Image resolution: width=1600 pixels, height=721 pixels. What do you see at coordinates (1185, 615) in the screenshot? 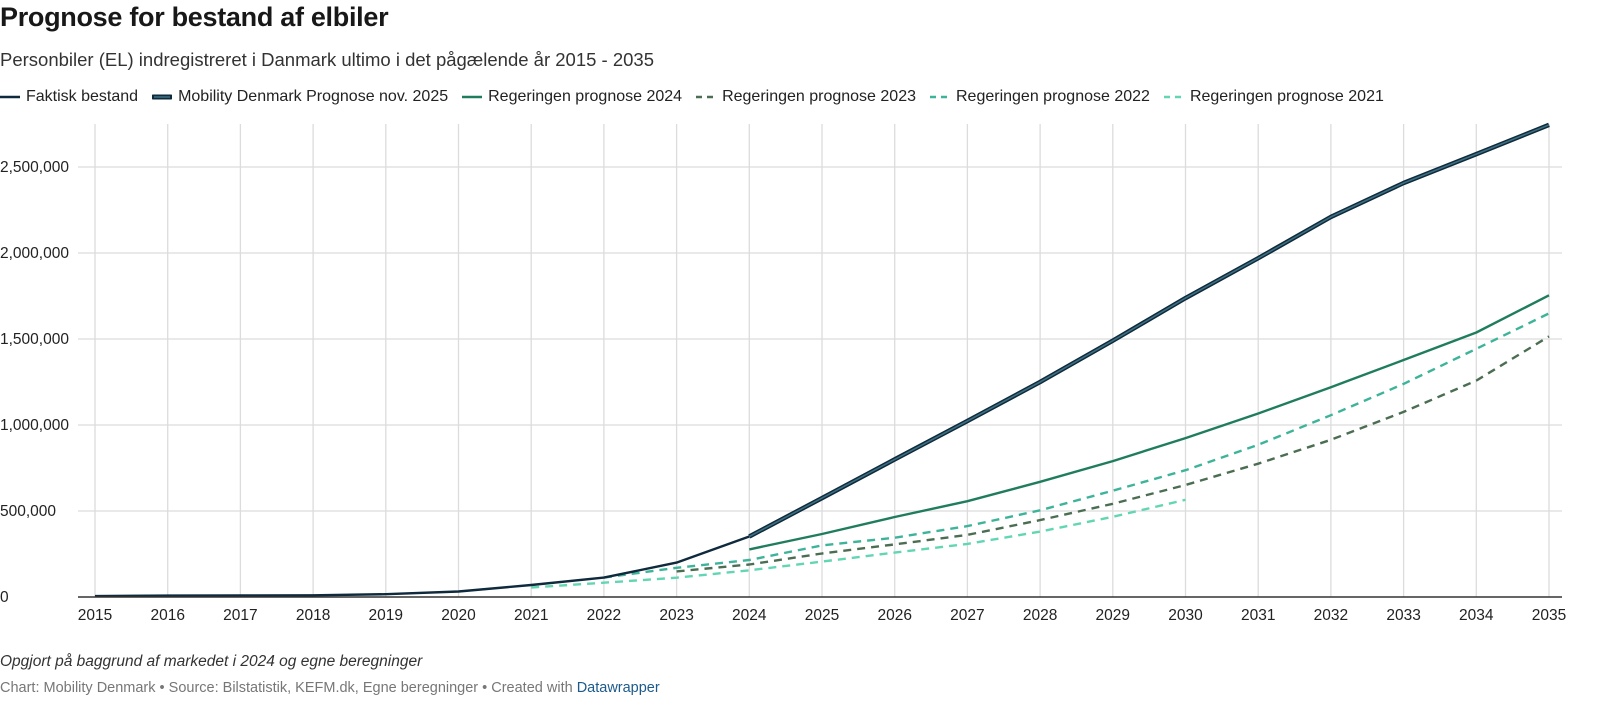
I see `x-tick-label: 2030` at bounding box center [1185, 615].